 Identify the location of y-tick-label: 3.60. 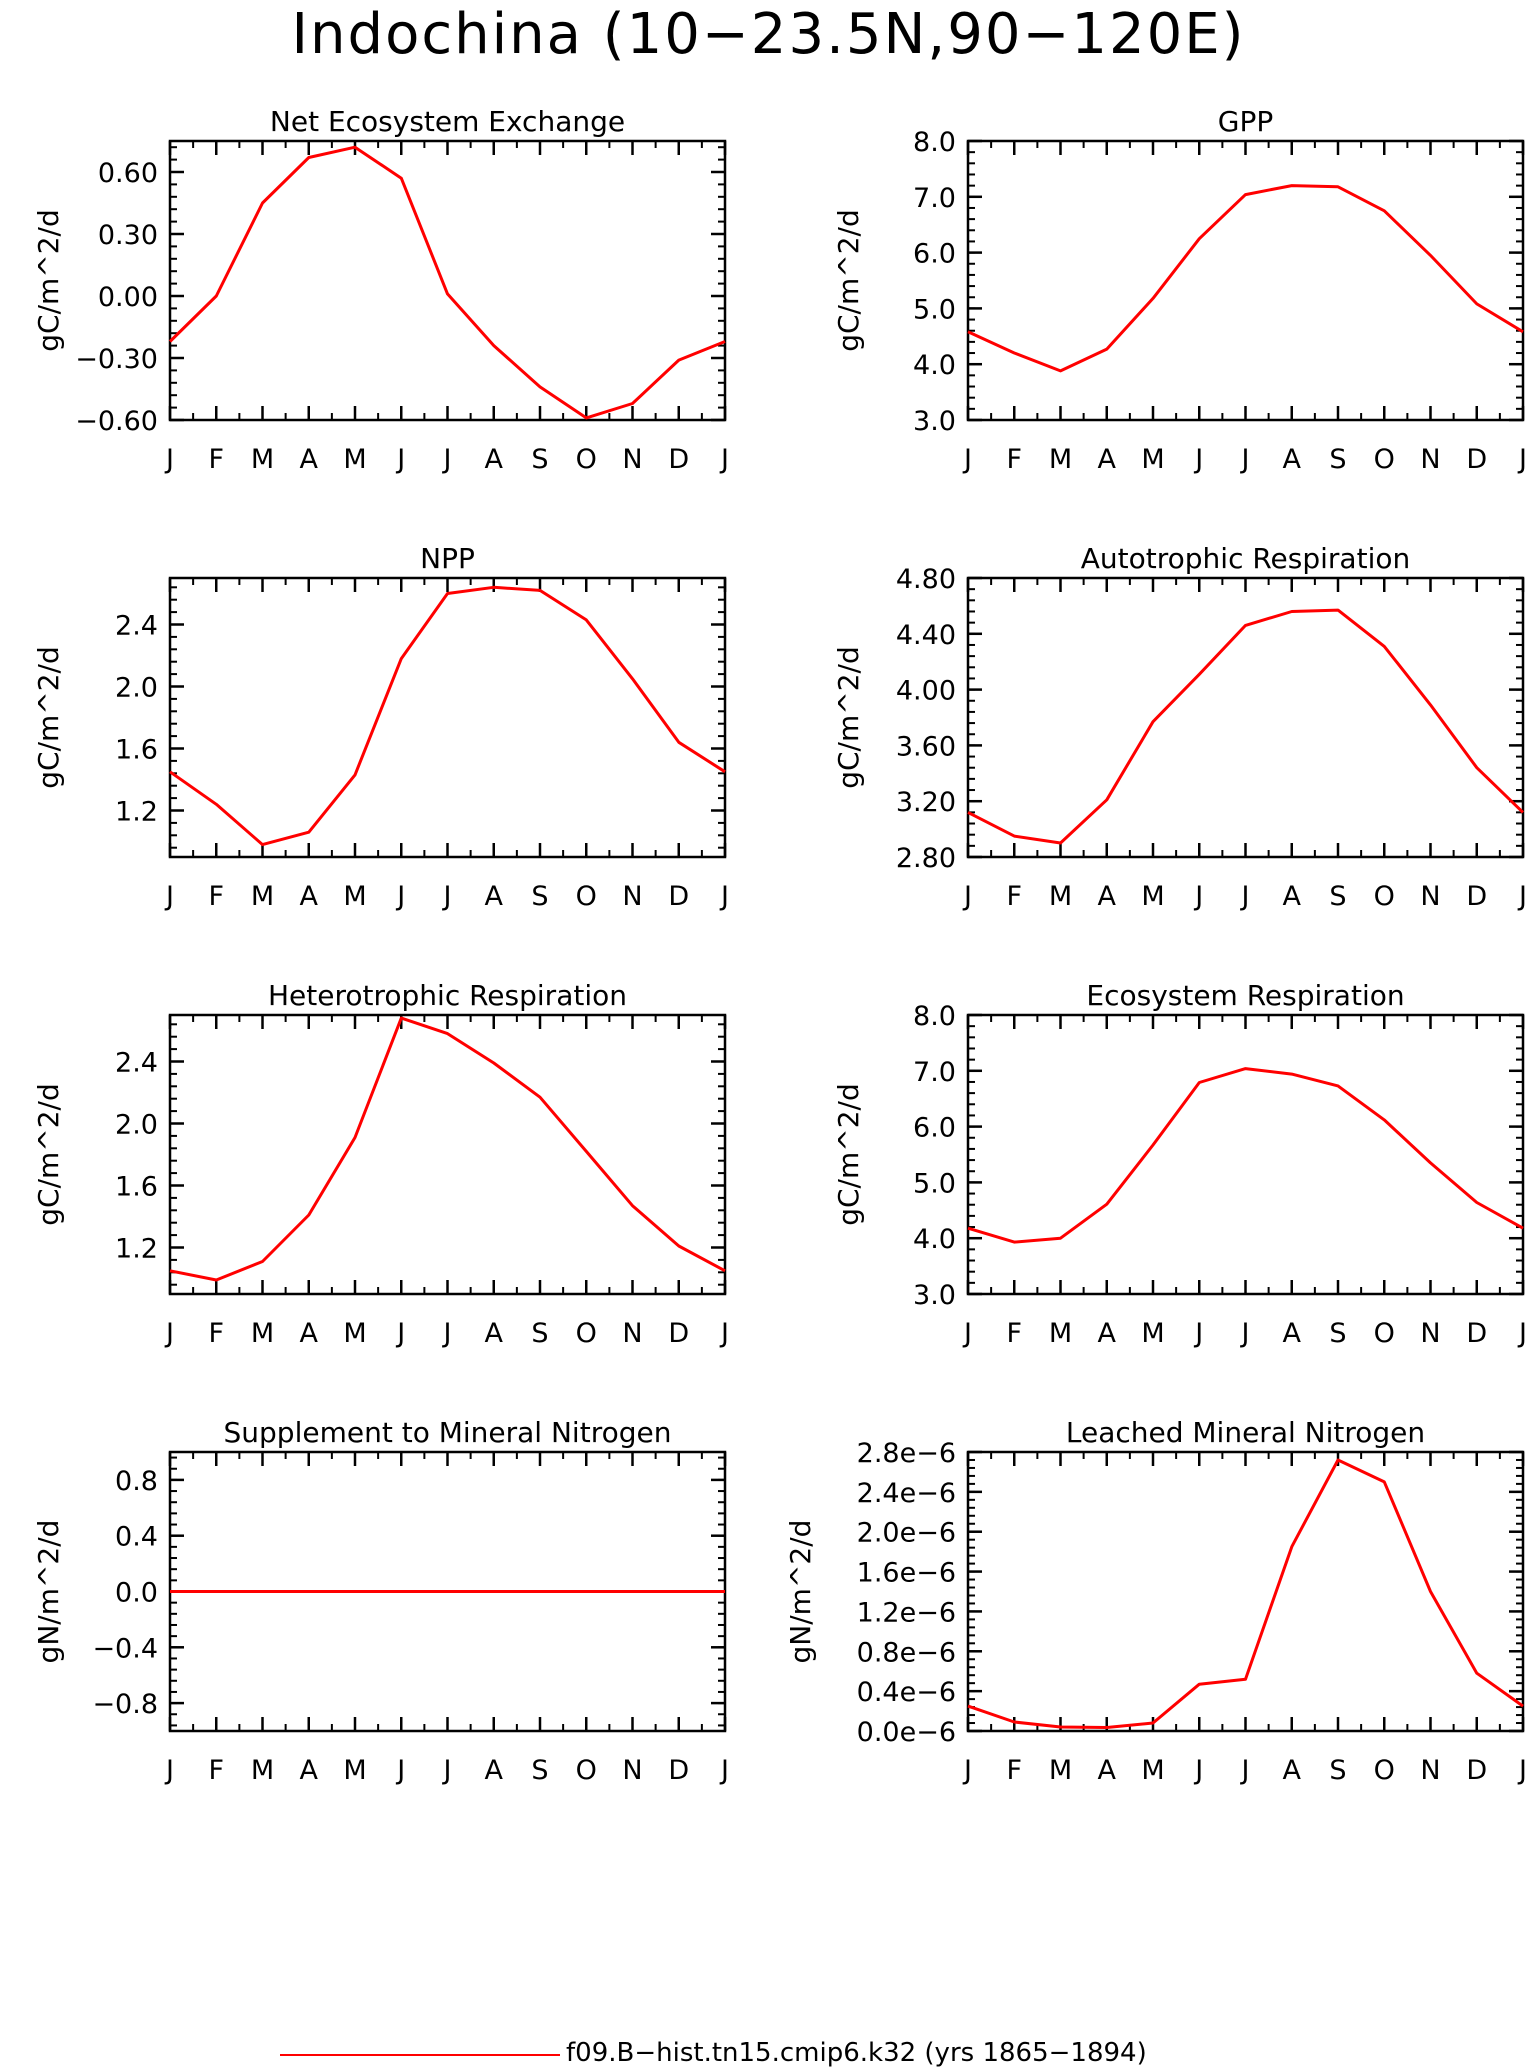
(926, 746).